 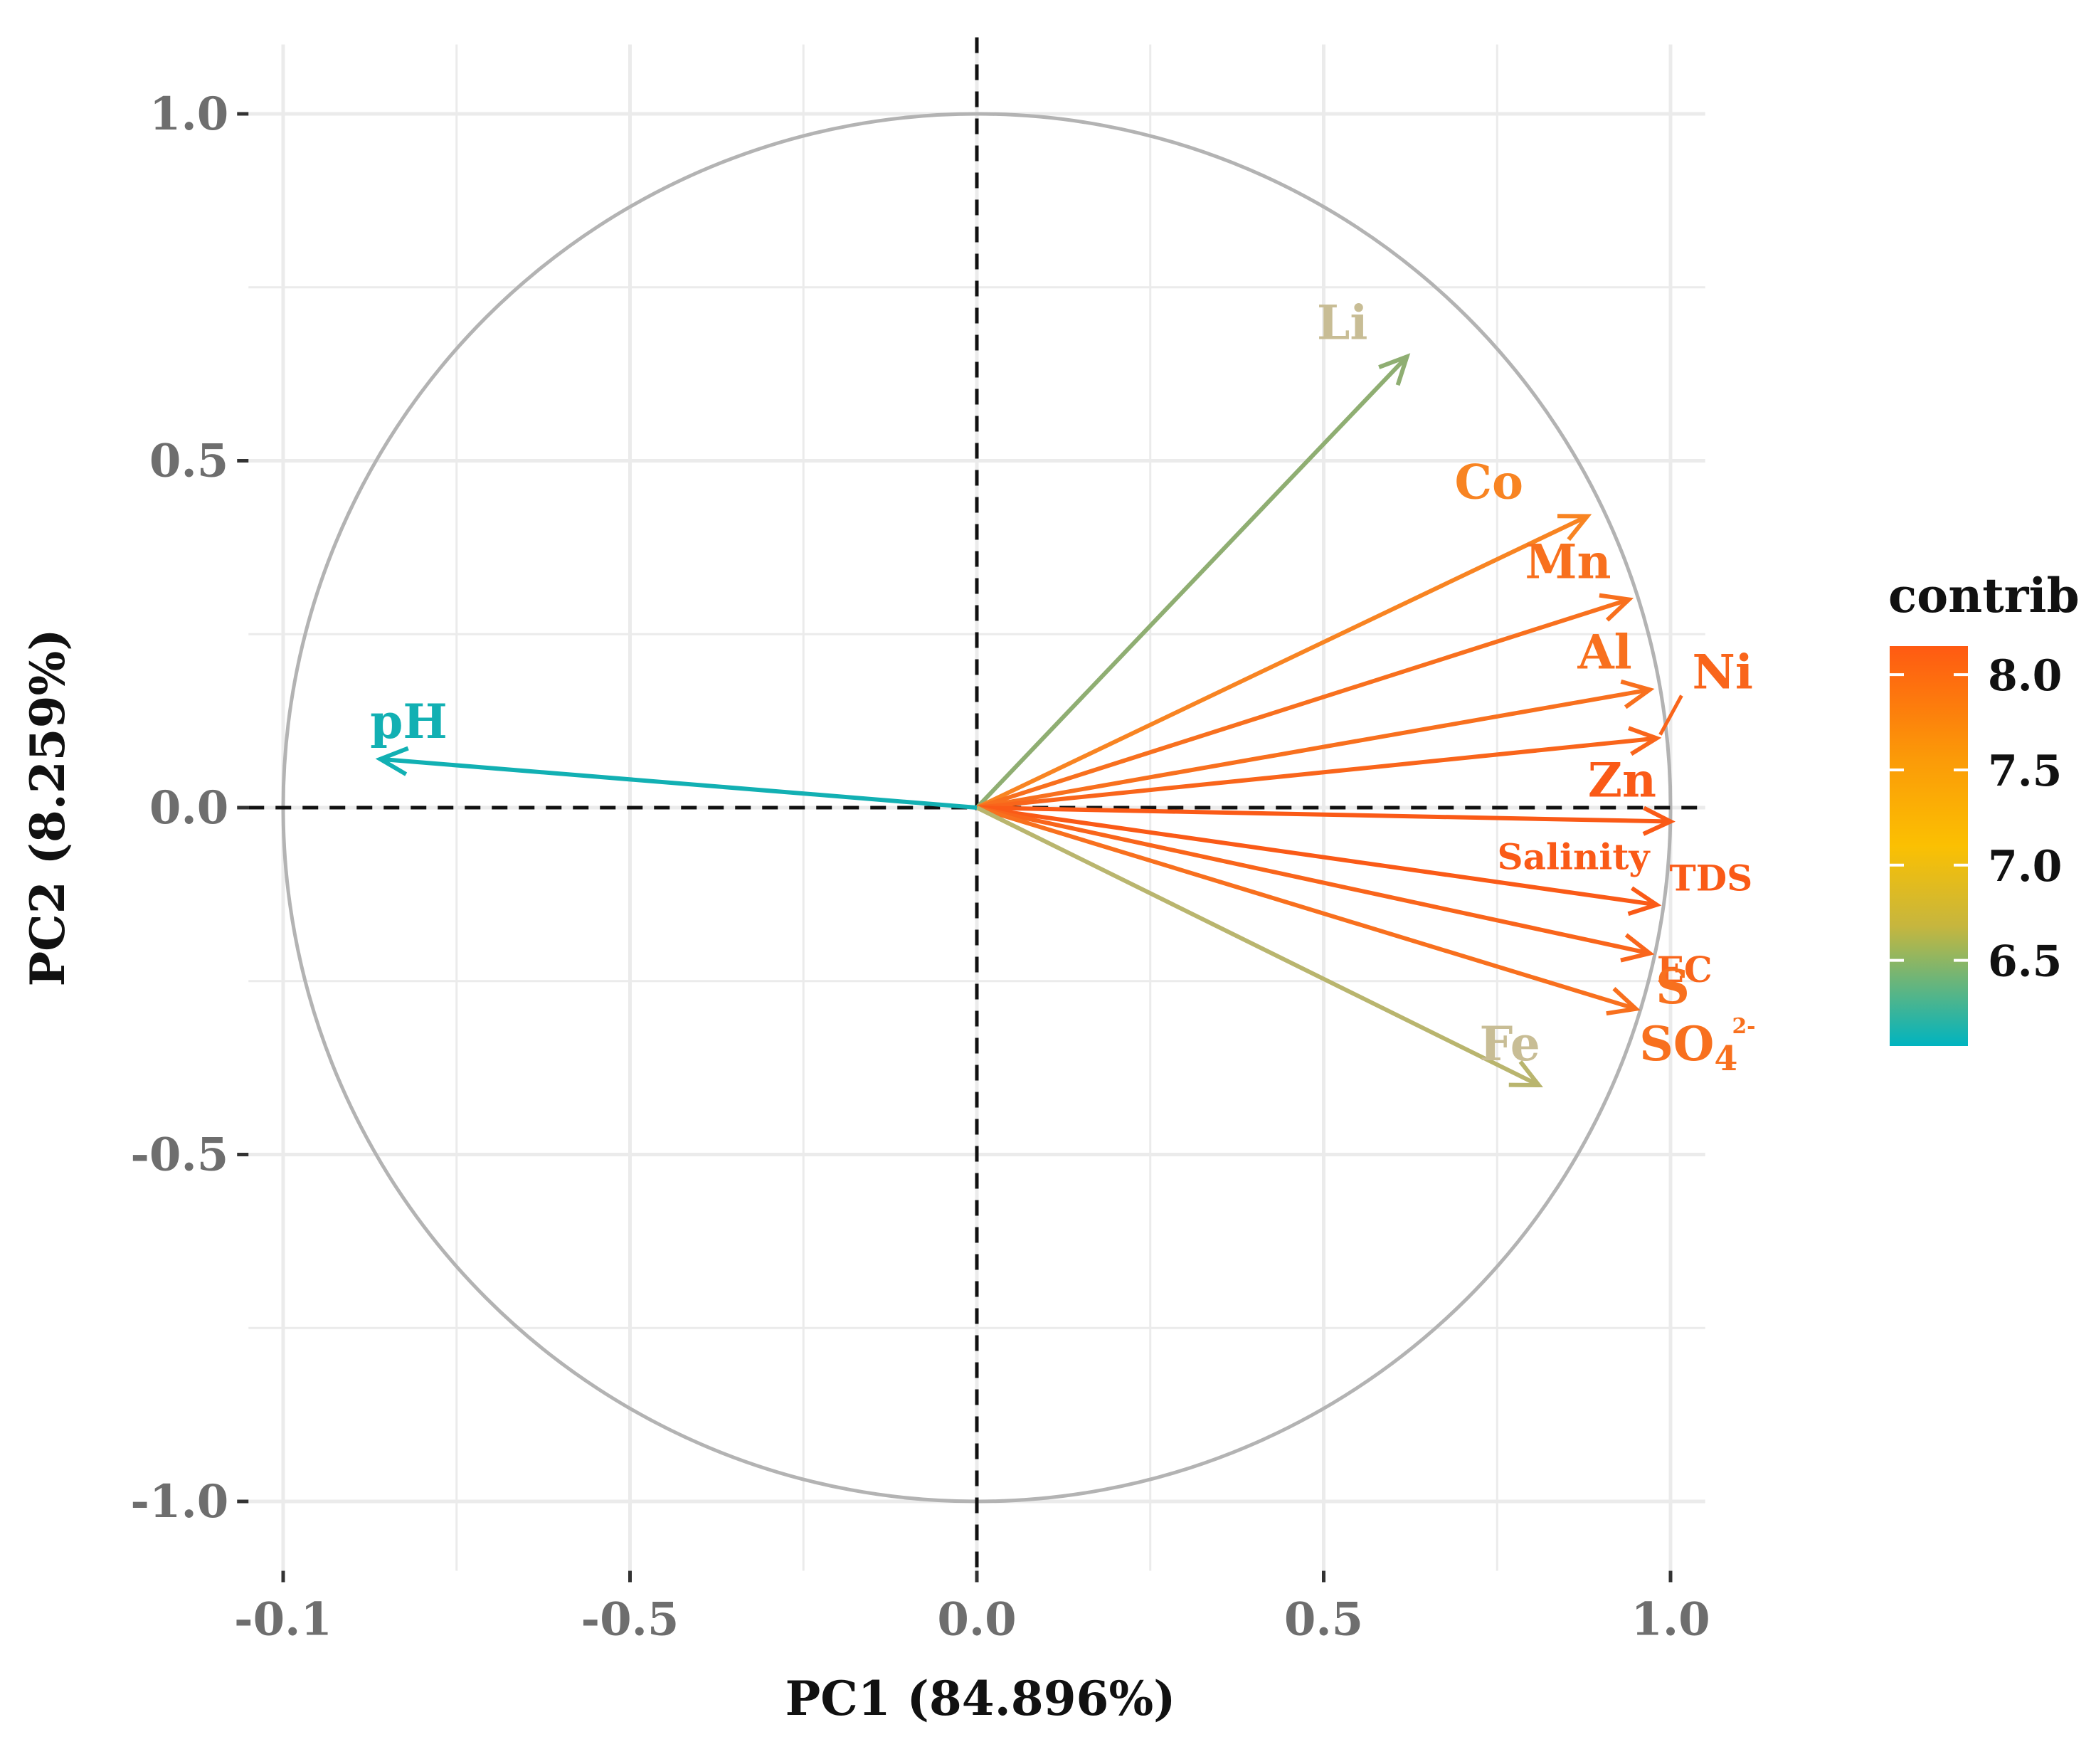 I want to click on legend-colorbar, so click(x=1929, y=846).